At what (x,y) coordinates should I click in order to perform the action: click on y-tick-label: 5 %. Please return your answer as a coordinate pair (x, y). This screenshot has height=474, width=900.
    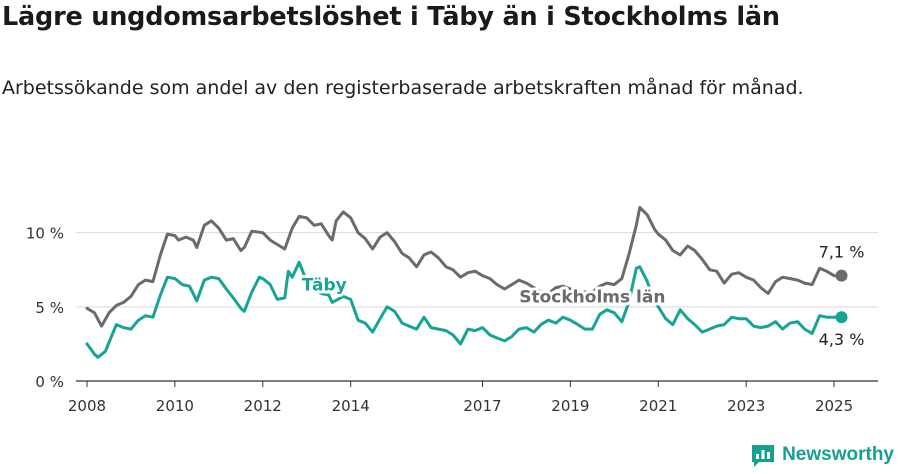
    Looking at the image, I should click on (49, 308).